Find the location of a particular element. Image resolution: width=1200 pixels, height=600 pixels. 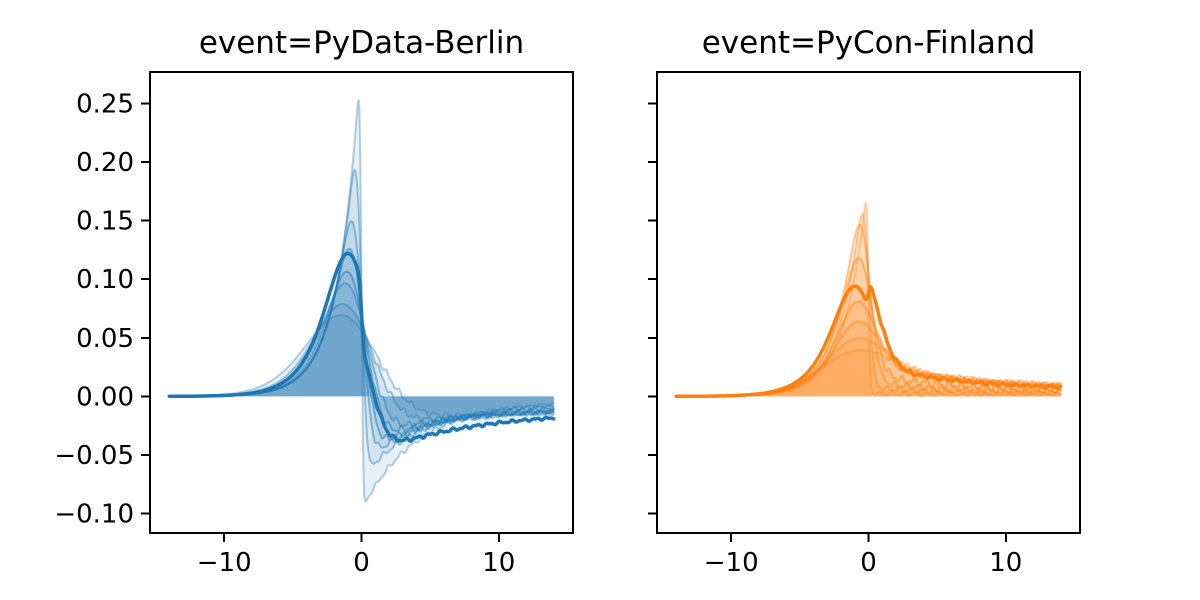

y-tick-label: 0.05 is located at coordinates (105, 339).